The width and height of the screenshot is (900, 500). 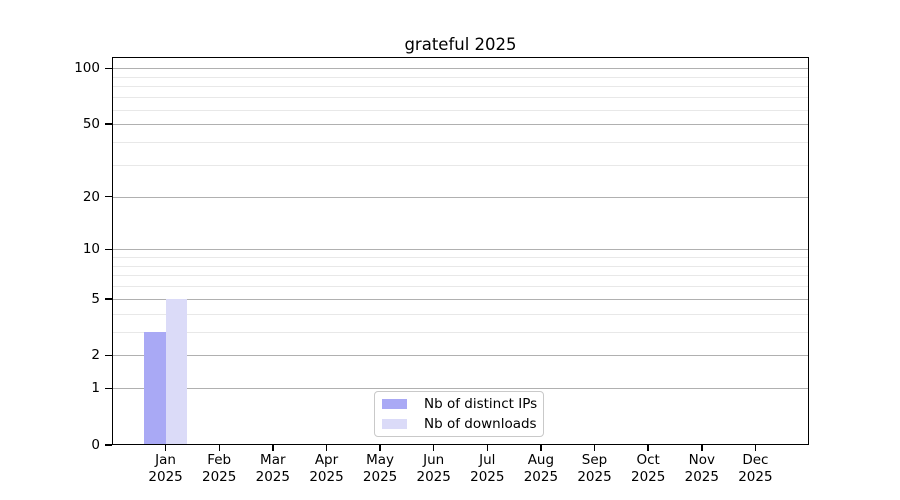 I want to click on y-tick-label: 50, so click(x=91, y=124).